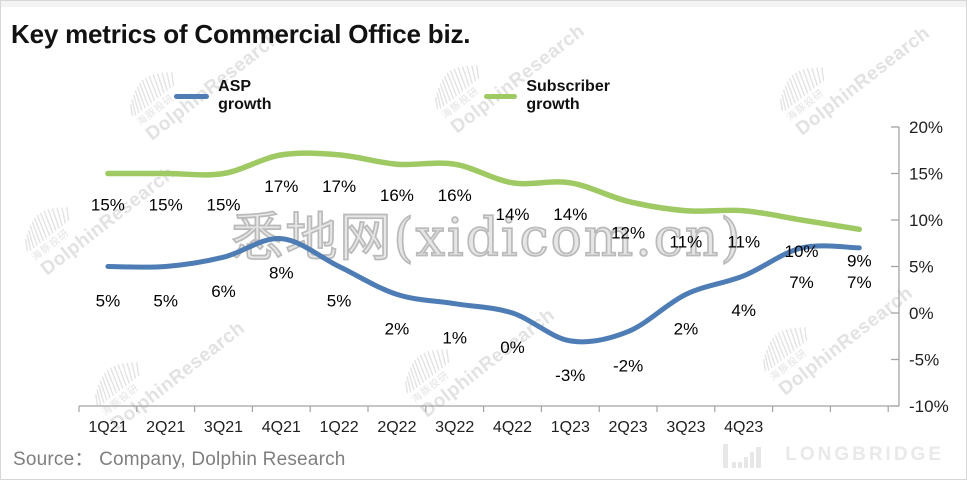 This screenshot has width=967, height=480. Describe the element at coordinates (245, 95) in the screenshot. I see `legend-label-asp-growth: ASP growth` at that location.